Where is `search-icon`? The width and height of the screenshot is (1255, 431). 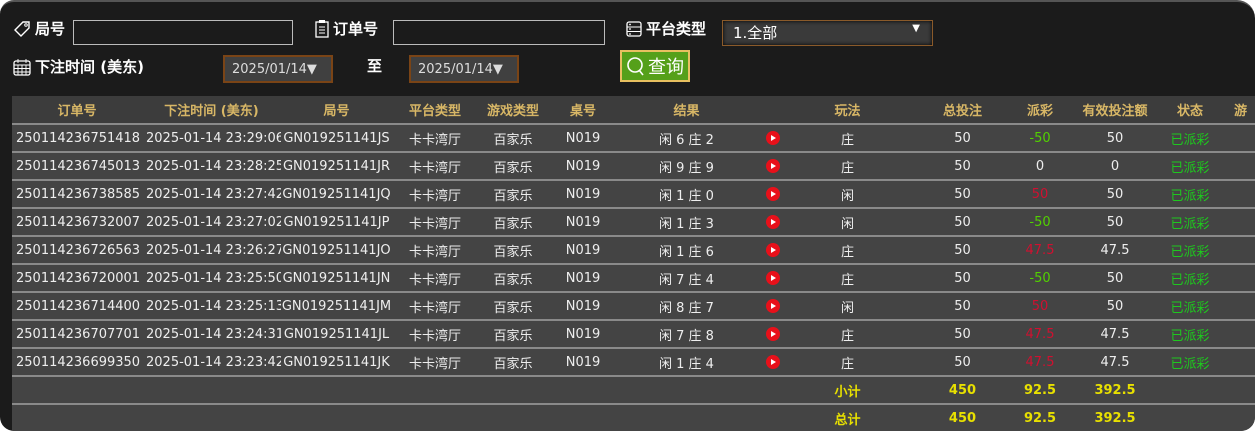 search-icon is located at coordinates (635, 66).